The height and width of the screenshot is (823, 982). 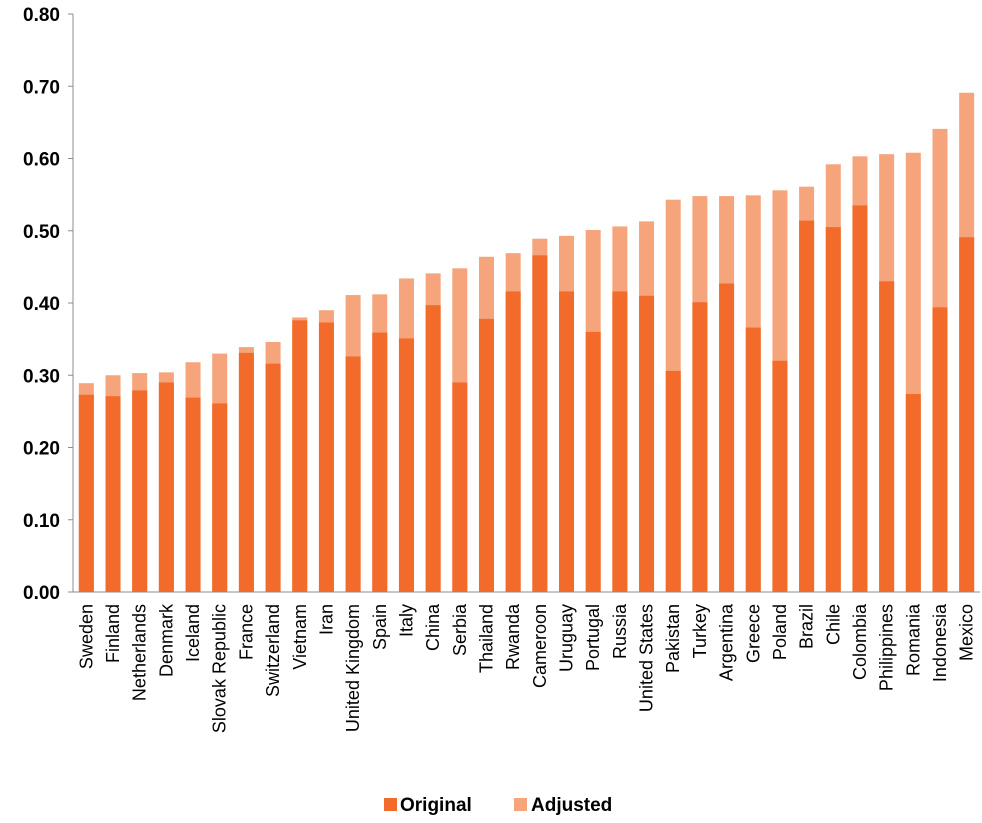 I want to click on x-tick-label: Slovak Republic, so click(x=220, y=668).